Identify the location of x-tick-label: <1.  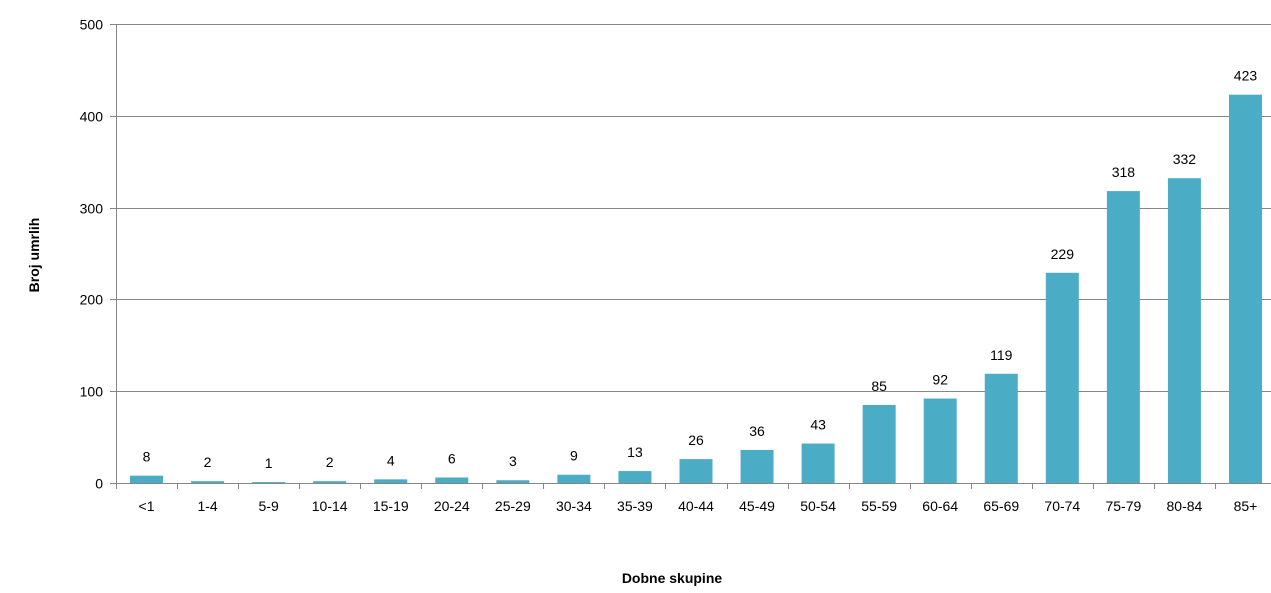
(147, 506).